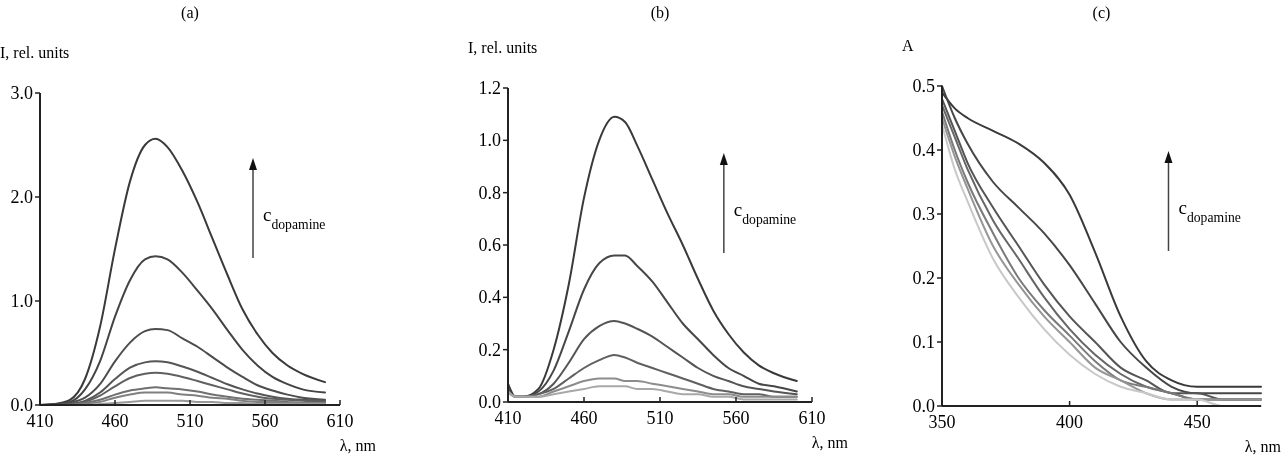 Image resolution: width=1285 pixels, height=461 pixels. I want to click on y-tick-label: 1.2, so click(489, 88).